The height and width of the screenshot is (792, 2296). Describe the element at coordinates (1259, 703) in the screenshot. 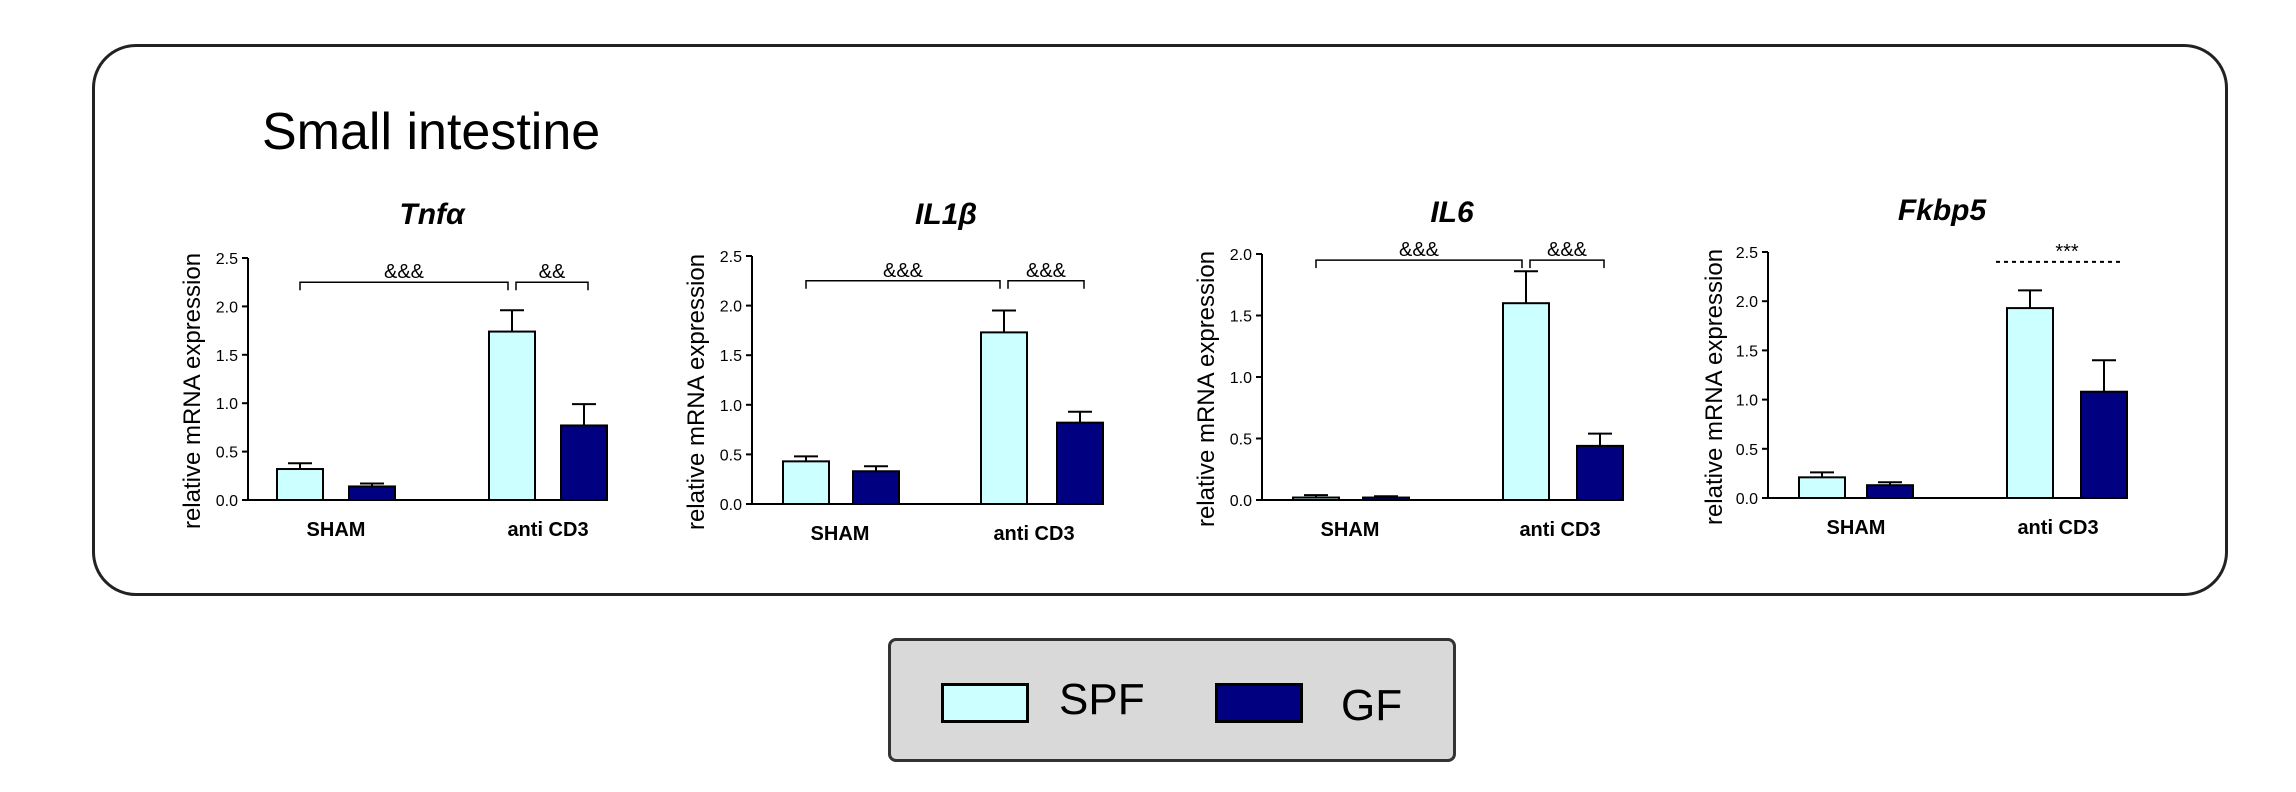

I see `legend-swatch-gf` at that location.